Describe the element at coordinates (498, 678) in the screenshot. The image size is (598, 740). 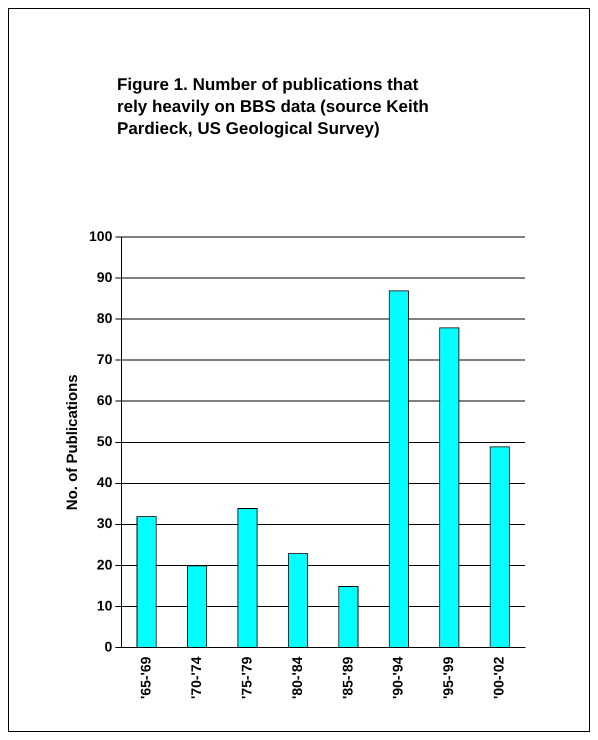
I see `x-tick-label: '00-'02` at that location.